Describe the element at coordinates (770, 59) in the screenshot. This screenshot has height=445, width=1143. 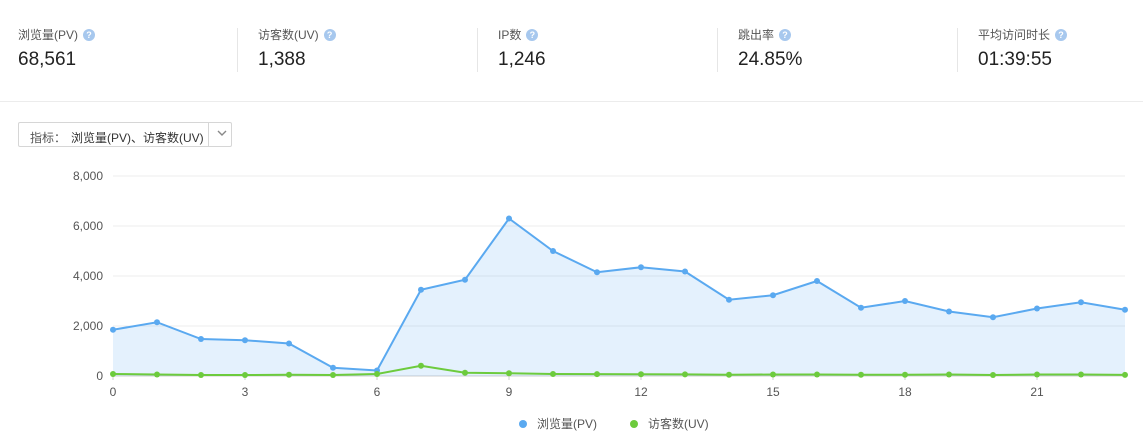
I see `stat-value: 24.85%` at that location.